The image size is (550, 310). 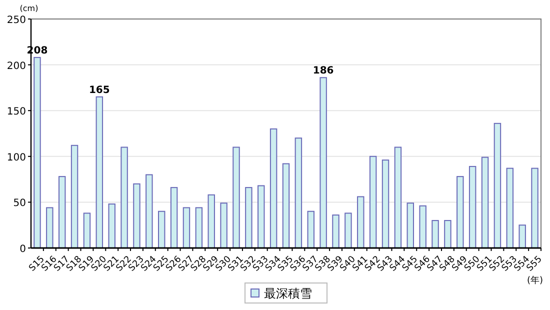 What do you see at coordinates (23, 249) in the screenshot?
I see `y-tick-label: 0` at bounding box center [23, 249].